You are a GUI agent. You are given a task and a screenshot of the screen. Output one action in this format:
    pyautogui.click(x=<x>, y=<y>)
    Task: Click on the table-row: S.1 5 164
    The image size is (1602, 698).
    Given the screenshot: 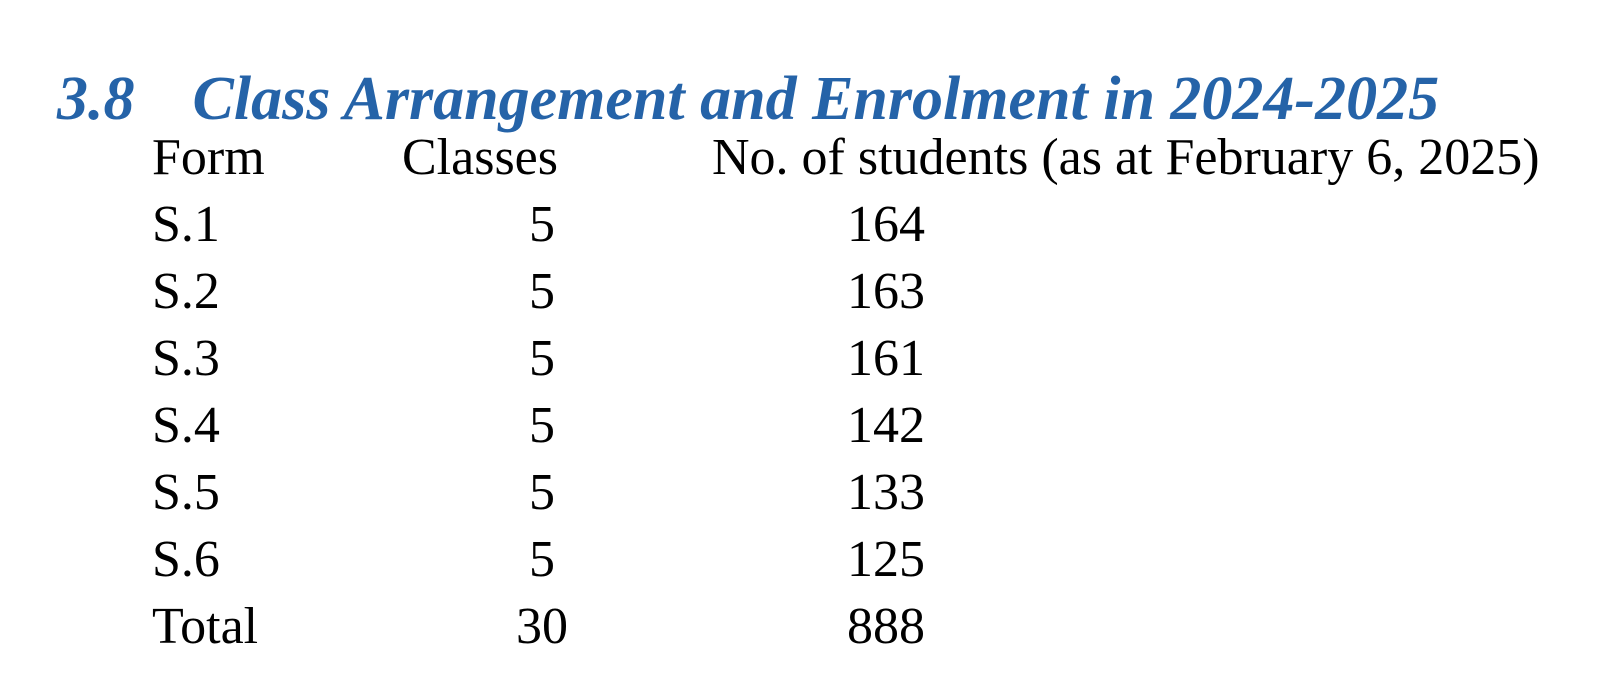 What is the action you would take?
    pyautogui.click(x=846, y=224)
    